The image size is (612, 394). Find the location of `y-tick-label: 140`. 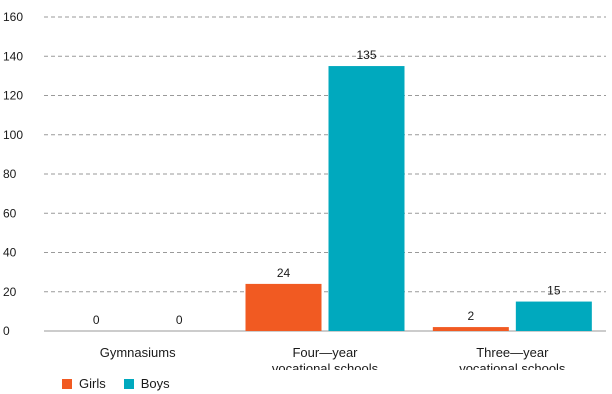

y-tick-label: 140 is located at coordinates (13, 56).